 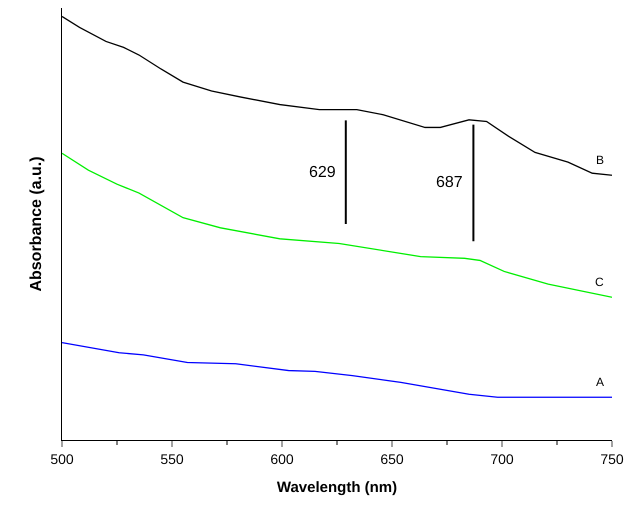 I want to click on ref-line-label: 629, so click(x=322, y=172).